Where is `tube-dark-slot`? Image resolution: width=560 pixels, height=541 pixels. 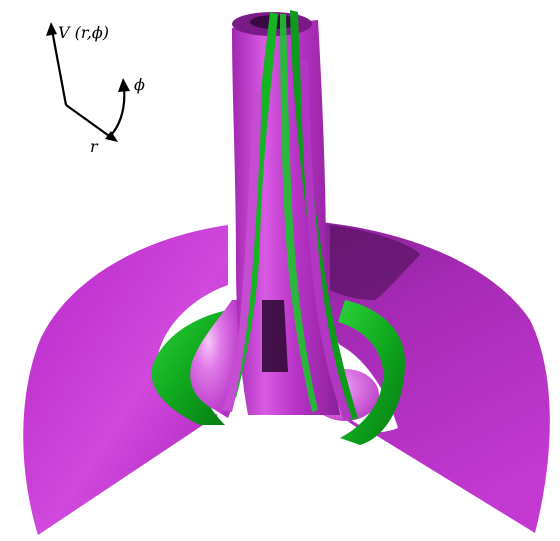 tube-dark-slot is located at coordinates (275, 336).